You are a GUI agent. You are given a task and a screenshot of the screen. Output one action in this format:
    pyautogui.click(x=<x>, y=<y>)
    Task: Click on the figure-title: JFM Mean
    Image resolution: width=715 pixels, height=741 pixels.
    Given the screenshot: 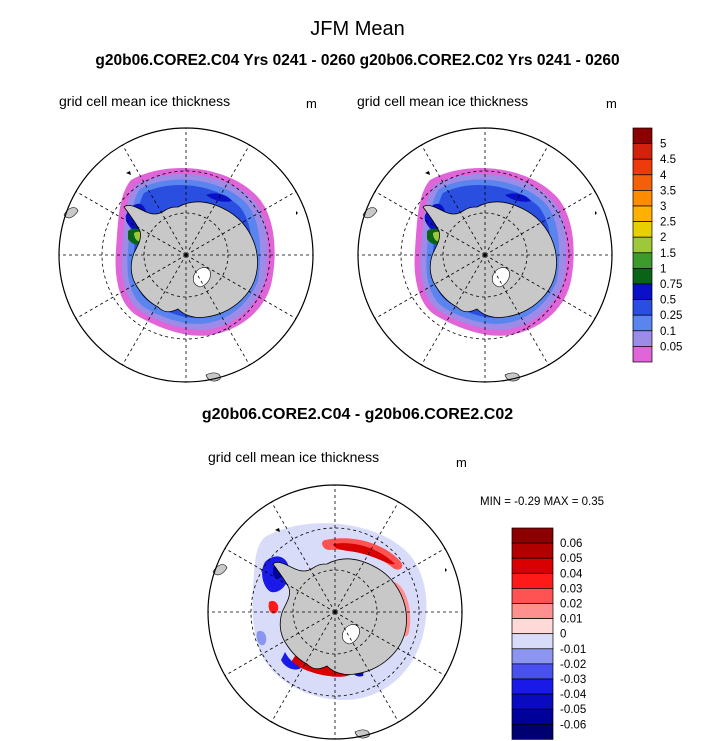 What is the action you would take?
    pyautogui.click(x=357, y=29)
    